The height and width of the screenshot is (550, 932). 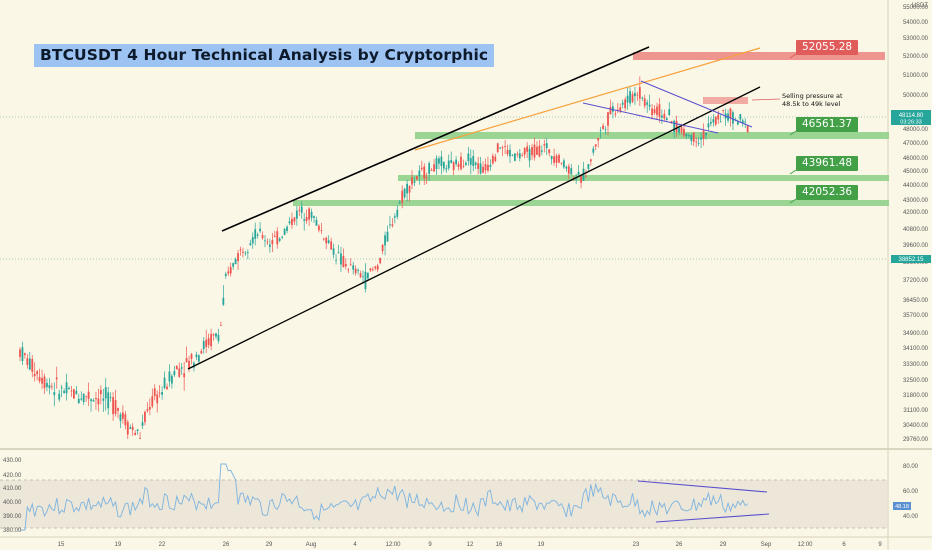 What do you see at coordinates (920, 6) in the screenshot?
I see `price-axis-currency: USDT` at bounding box center [920, 6].